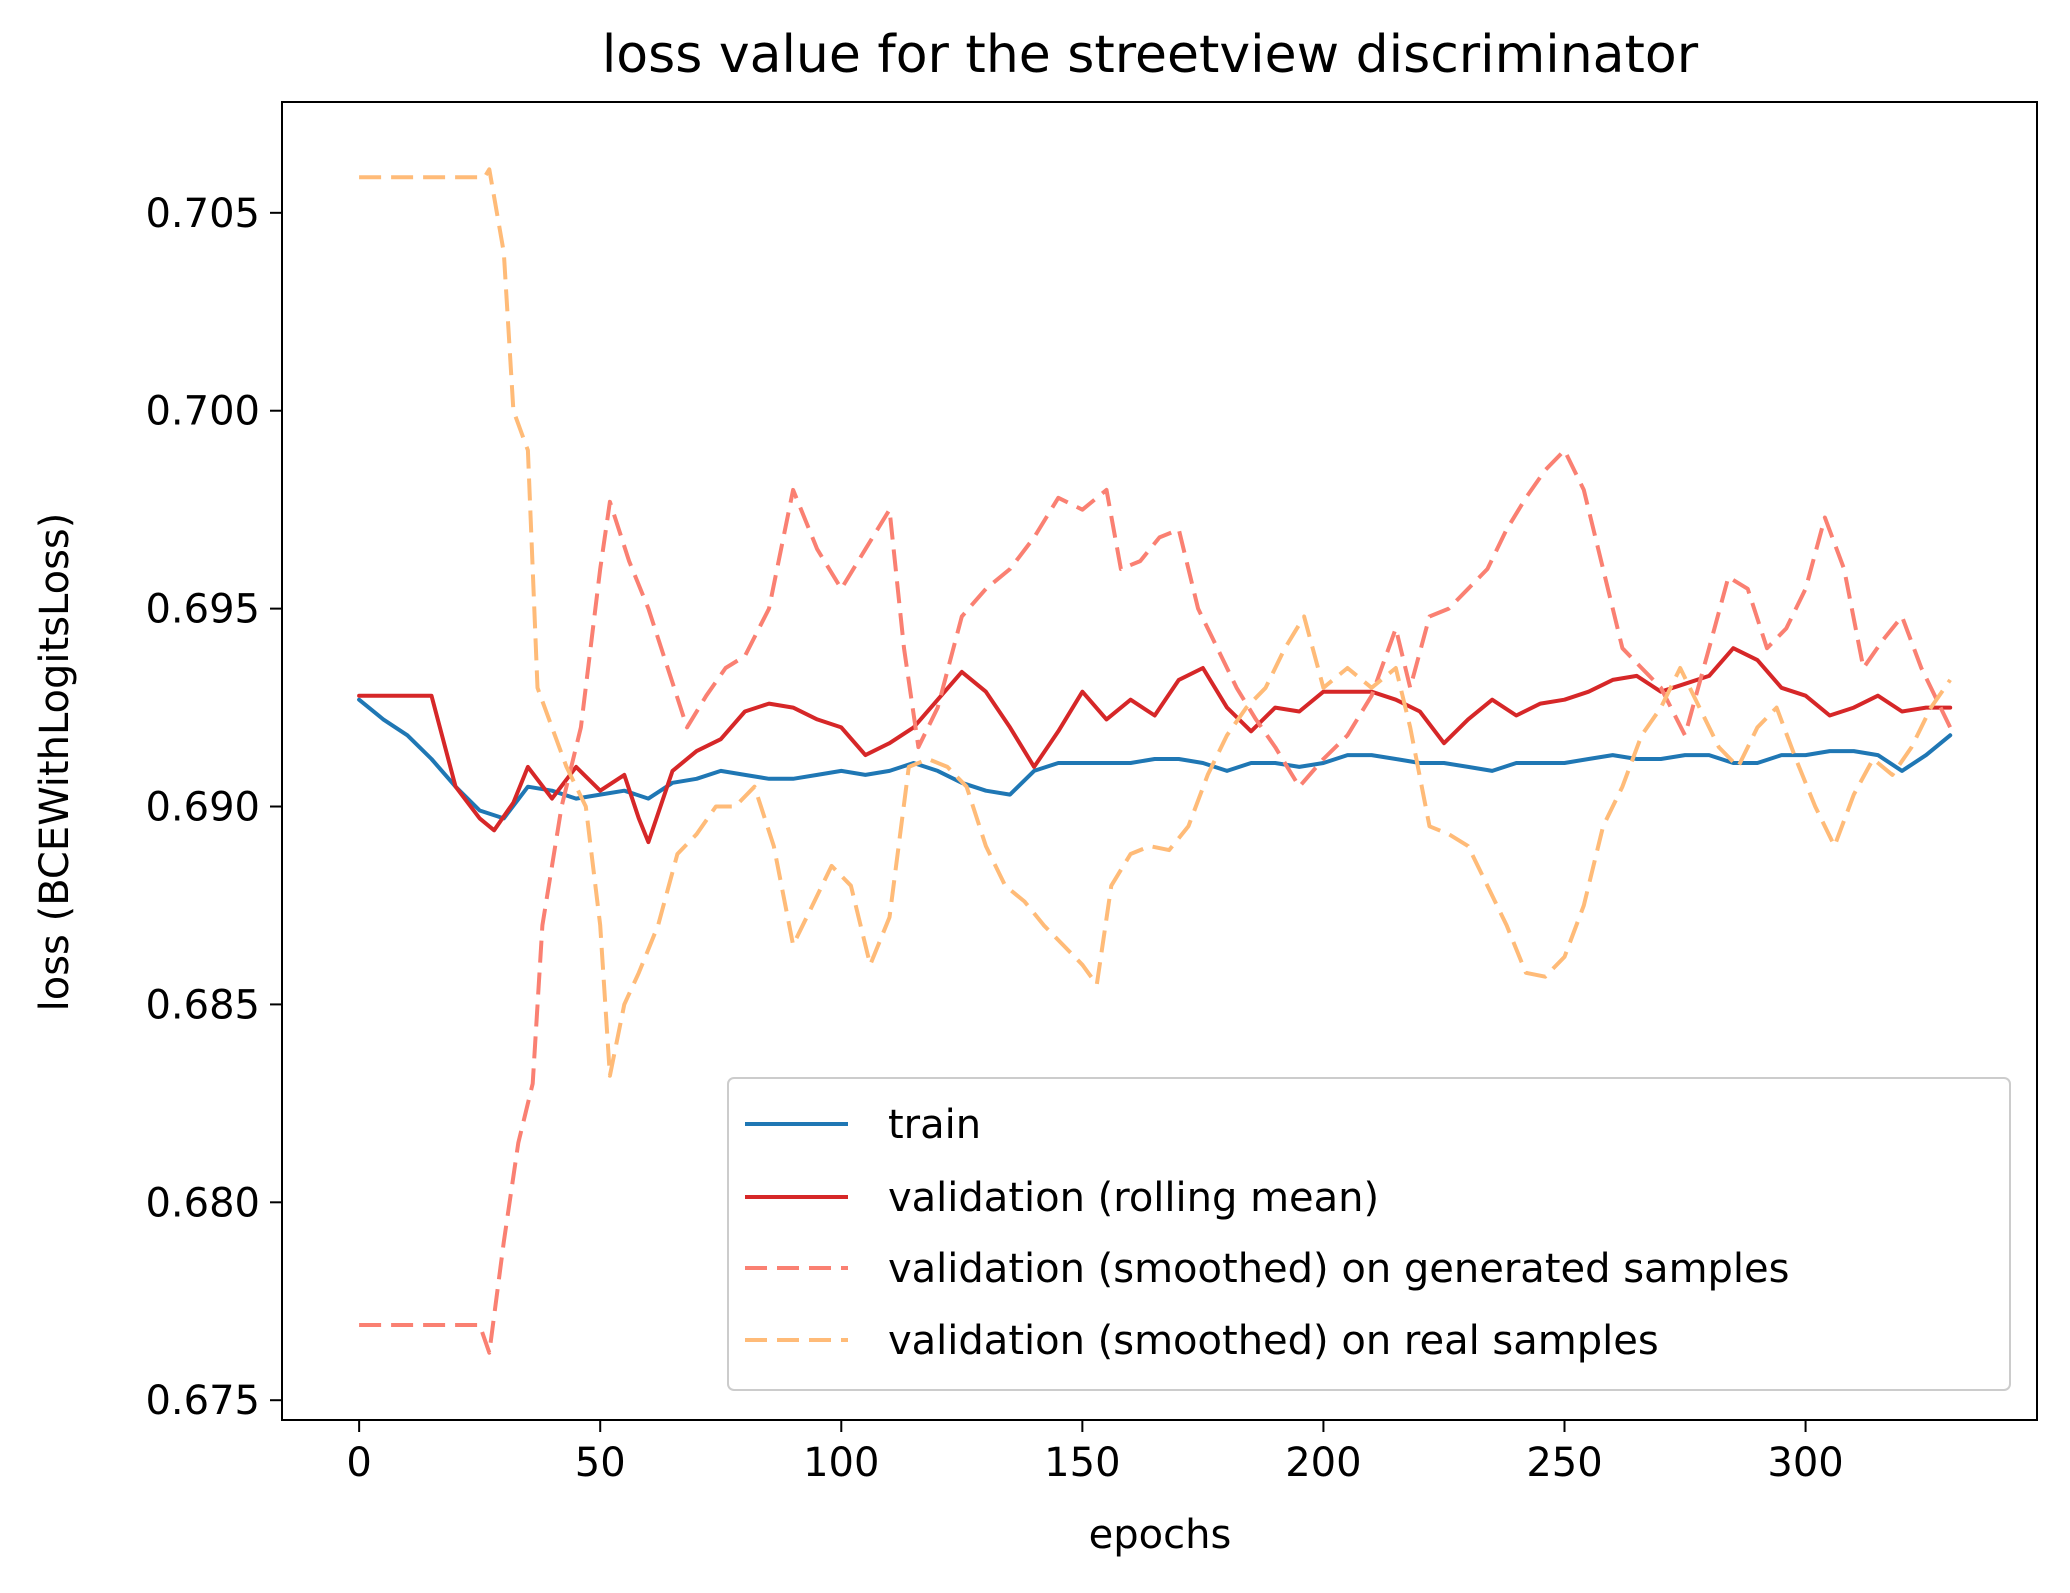 Image resolution: width=2070 pixels, height=1593 pixels. I want to click on legend-label-4: validation (smoothed) on real samples, so click(1273, 1341).